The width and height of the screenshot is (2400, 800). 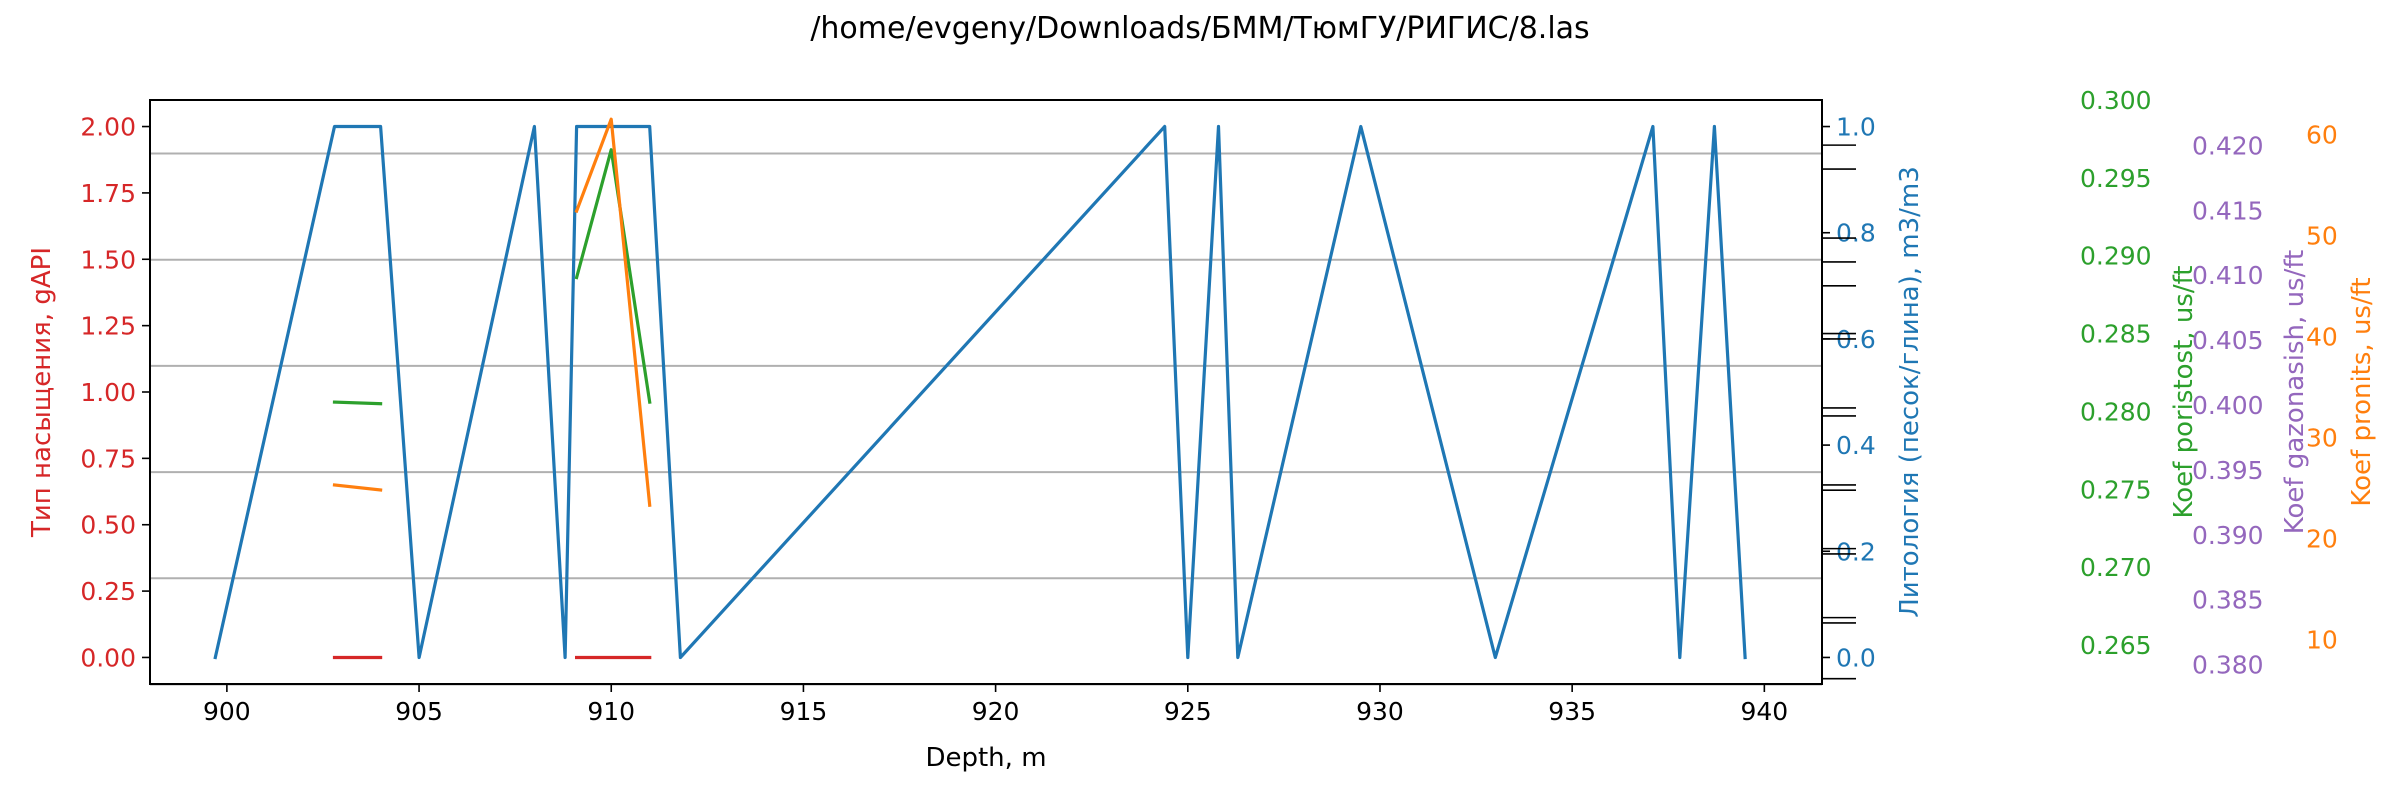 What do you see at coordinates (2322, 336) in the screenshot?
I see `right4-tick-label: 40` at bounding box center [2322, 336].